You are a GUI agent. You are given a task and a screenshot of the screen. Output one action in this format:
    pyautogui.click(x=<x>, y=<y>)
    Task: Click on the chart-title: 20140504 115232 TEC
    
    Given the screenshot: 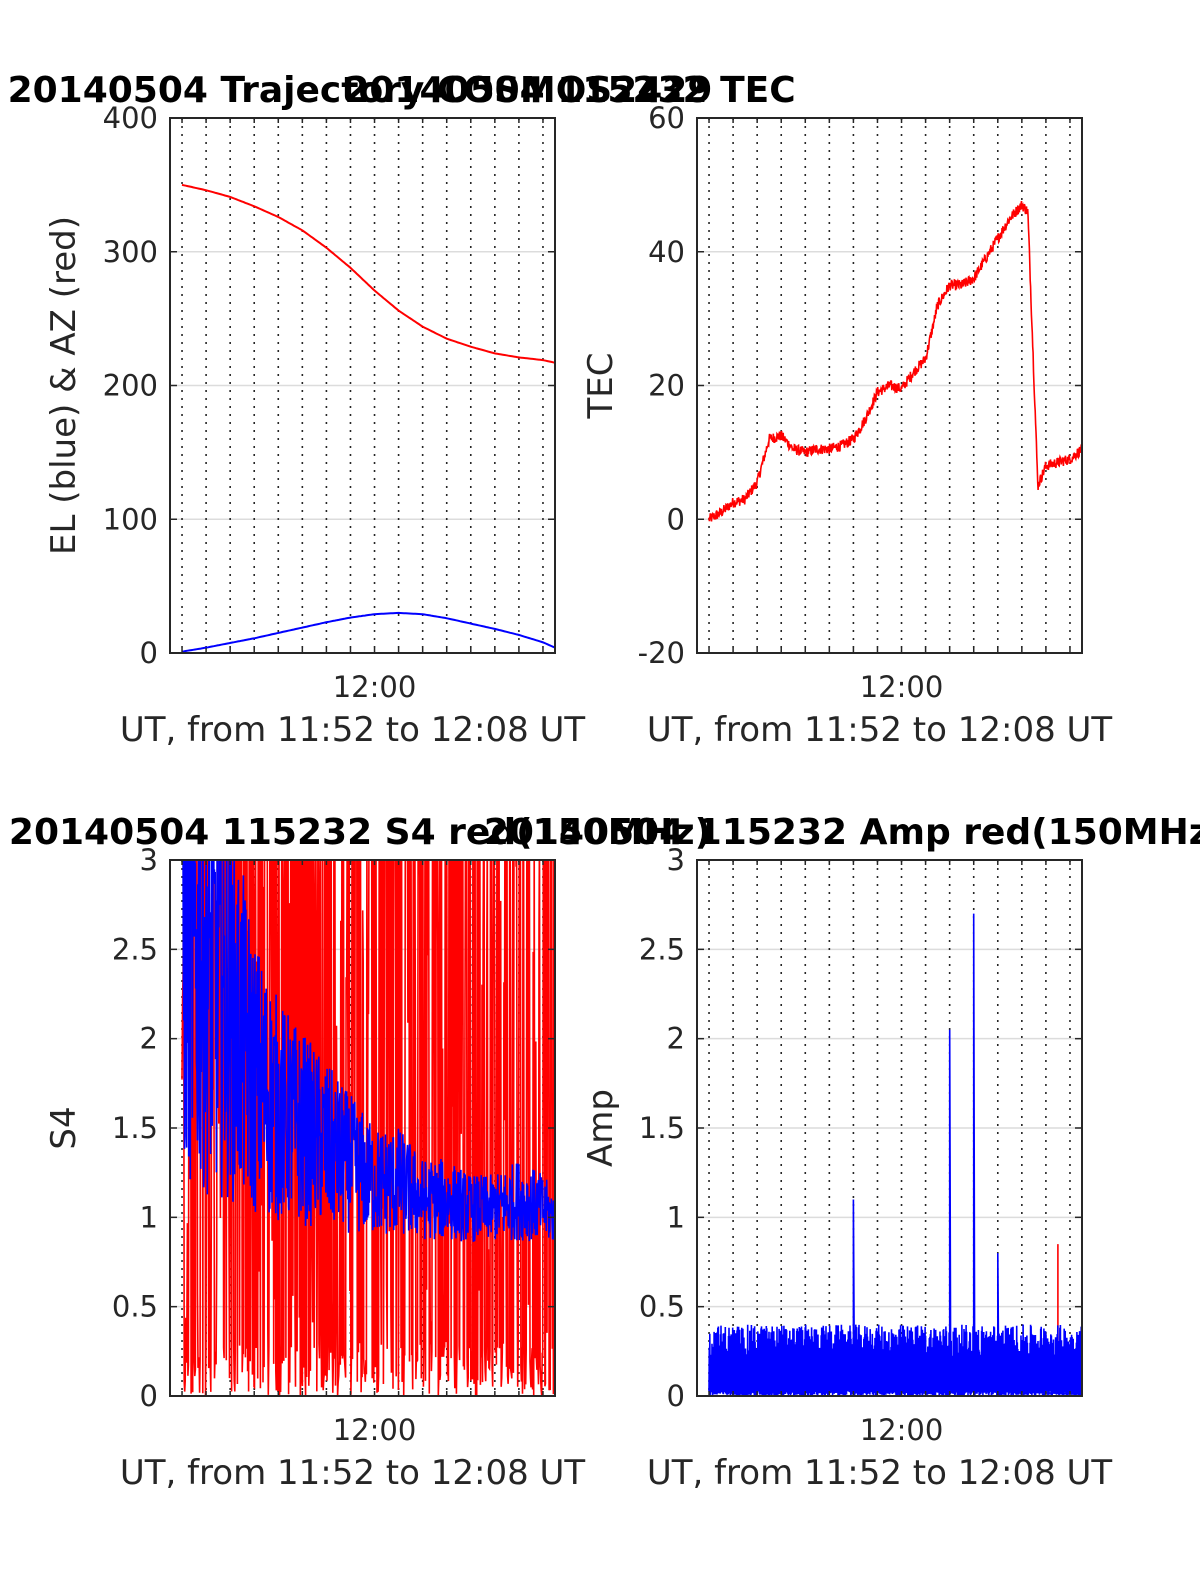 What is the action you would take?
    pyautogui.click(x=569, y=90)
    